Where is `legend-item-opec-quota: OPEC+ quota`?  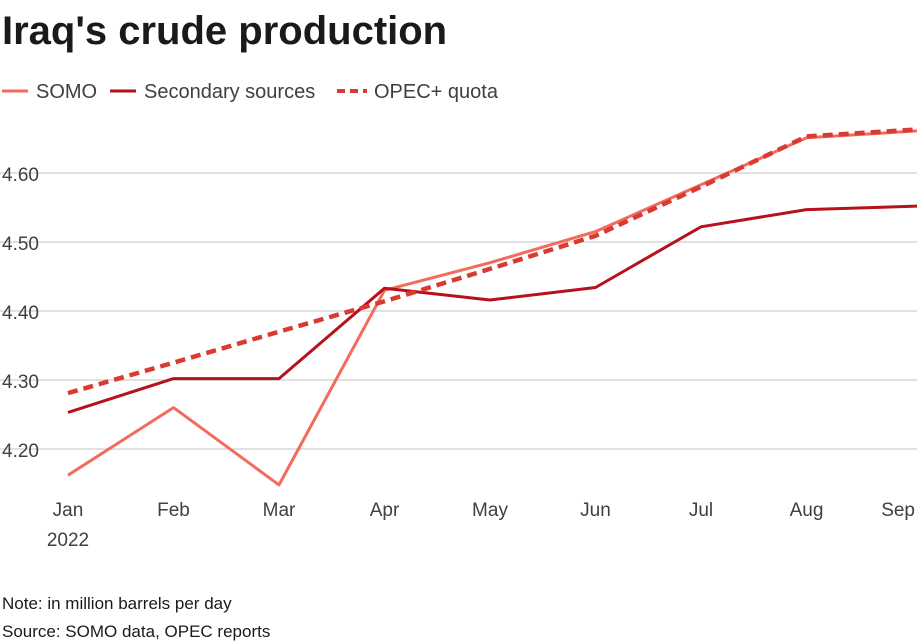
legend-item-opec-quota: OPEC+ quota is located at coordinates (418, 92).